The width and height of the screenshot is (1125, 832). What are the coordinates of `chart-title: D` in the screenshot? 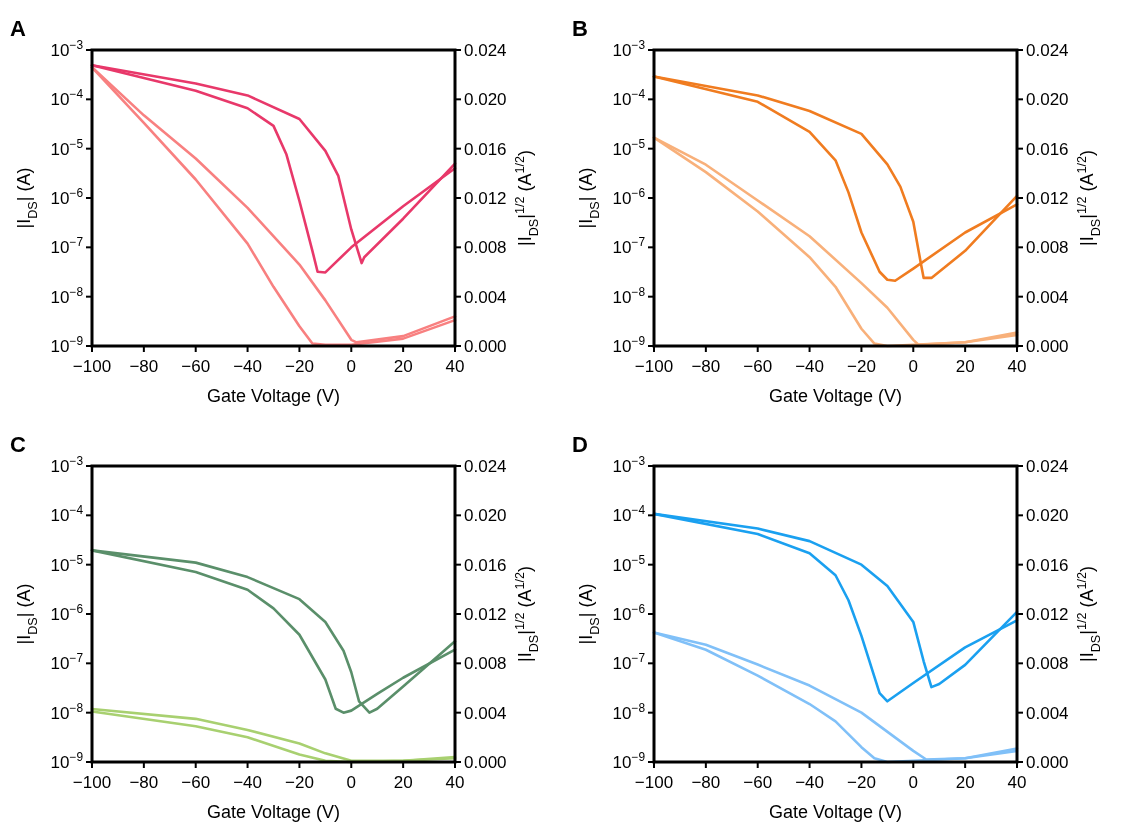 It's located at (580, 444).